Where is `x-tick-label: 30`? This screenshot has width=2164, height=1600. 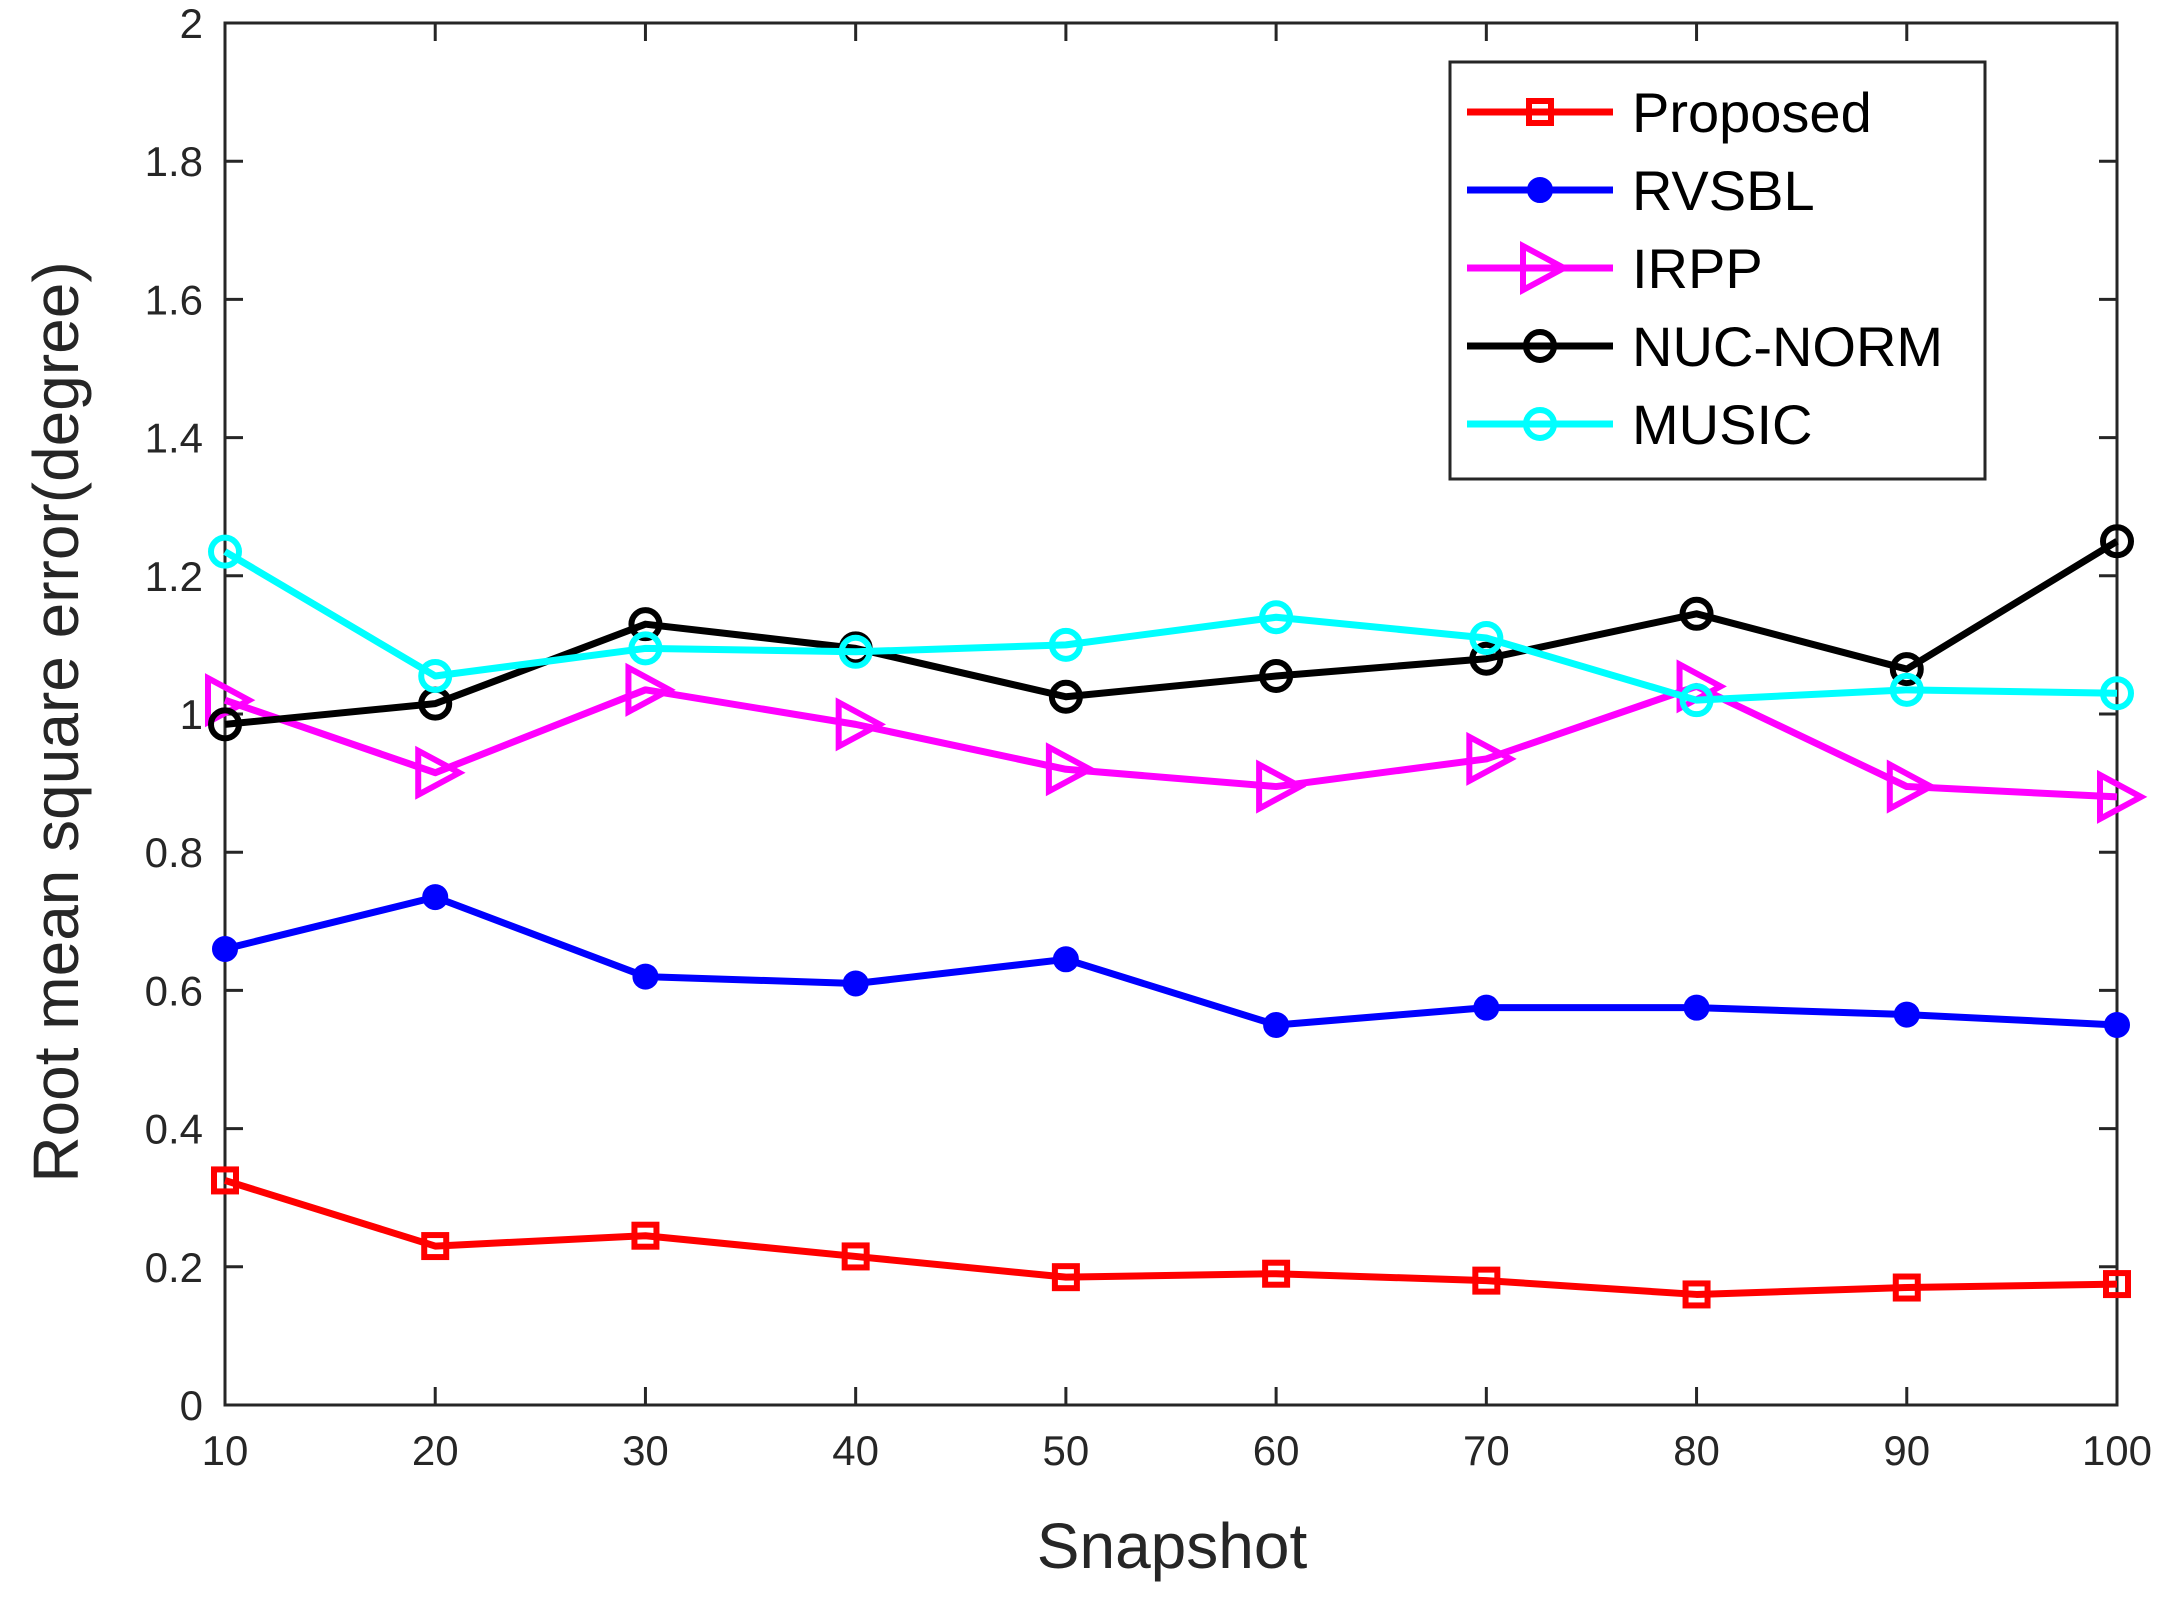 x-tick-label: 30 is located at coordinates (645, 1450).